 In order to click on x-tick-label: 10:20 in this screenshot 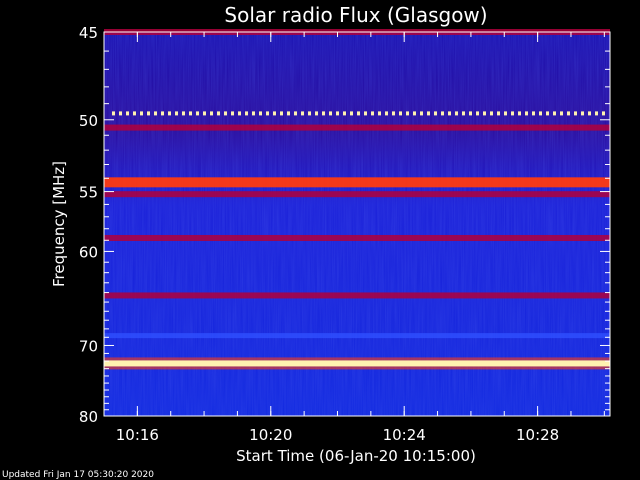, I will do `click(270, 435)`.